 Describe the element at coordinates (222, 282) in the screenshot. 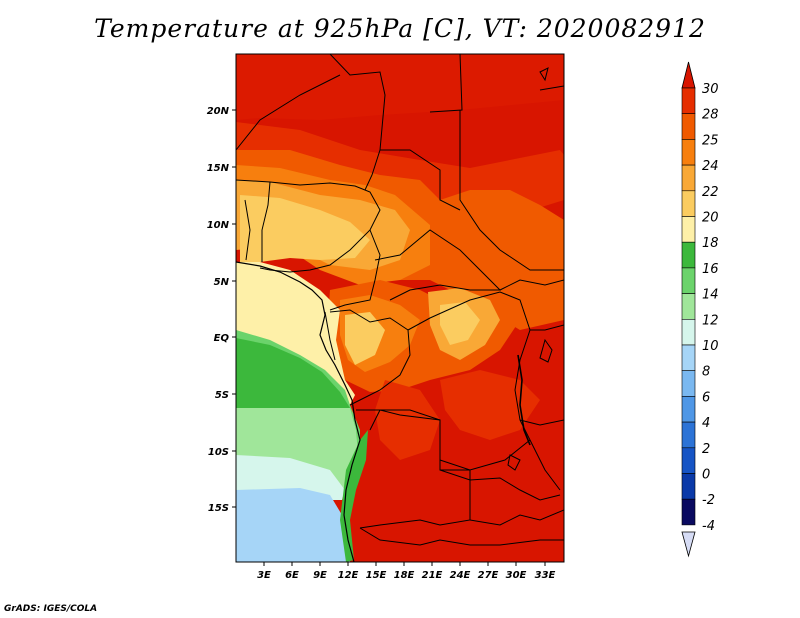

I see `lat-label: 5N` at that location.